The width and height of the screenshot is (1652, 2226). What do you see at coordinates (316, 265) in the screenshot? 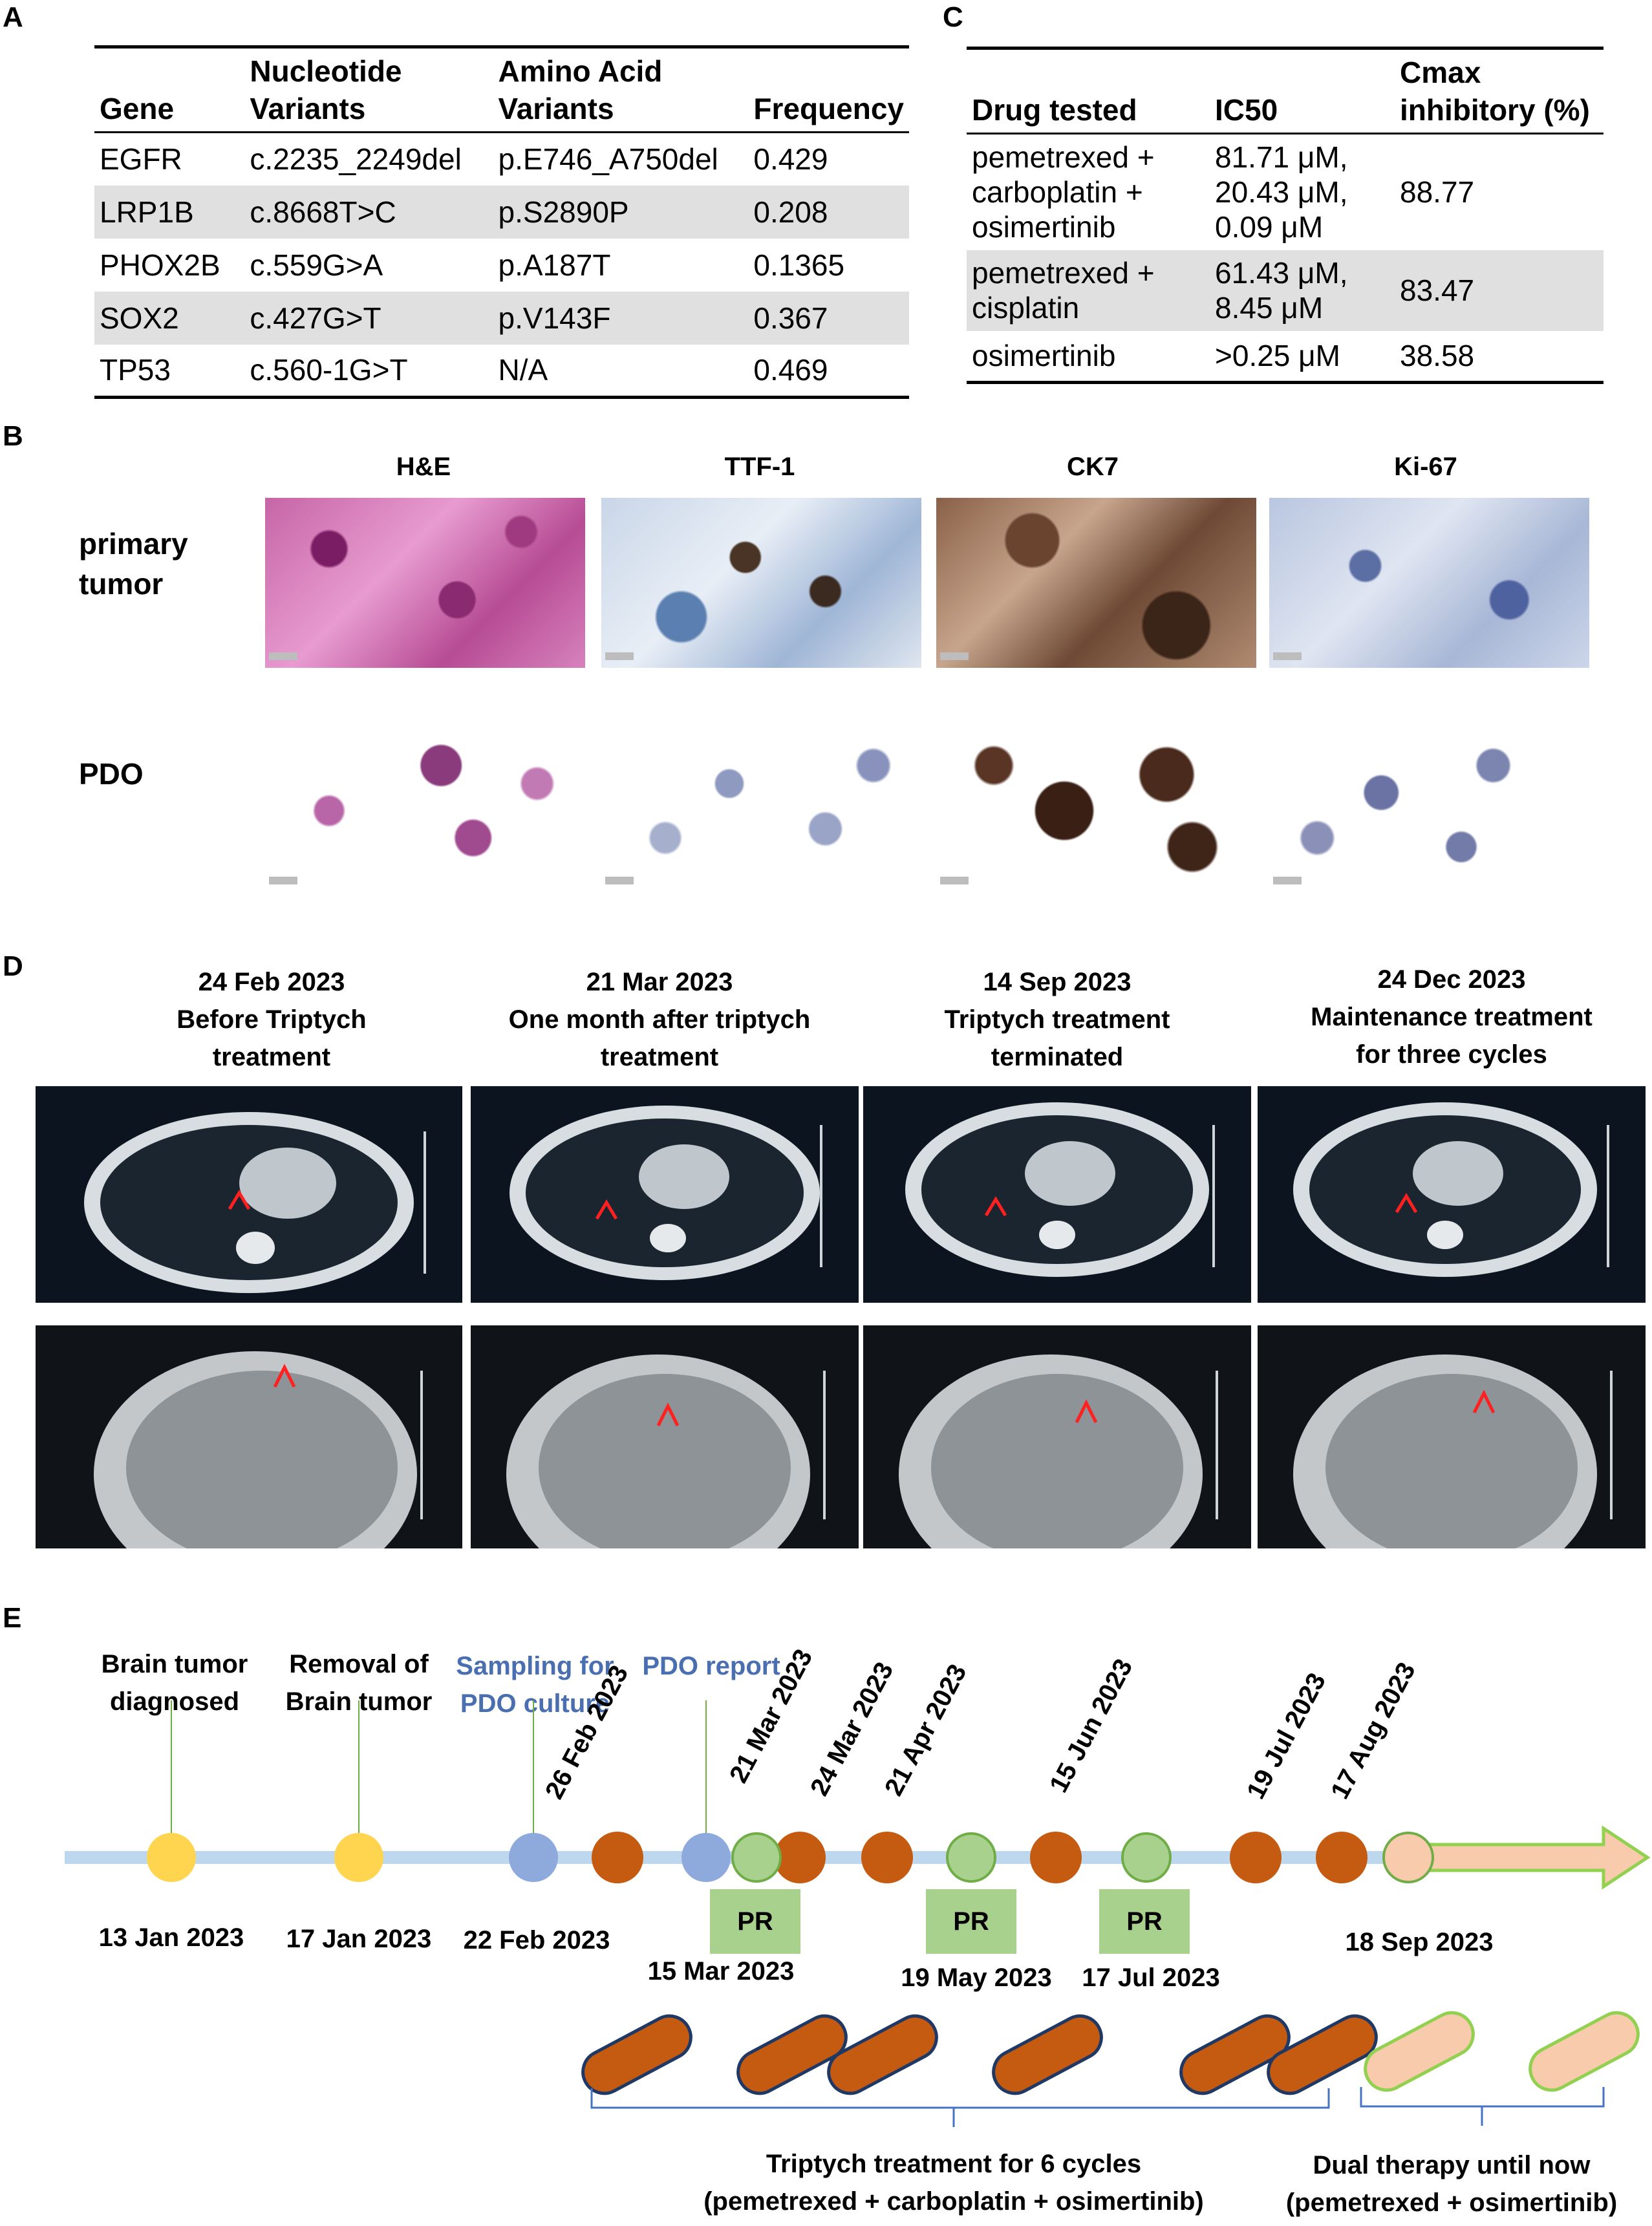
I see `cell: c.559G>A` at bounding box center [316, 265].